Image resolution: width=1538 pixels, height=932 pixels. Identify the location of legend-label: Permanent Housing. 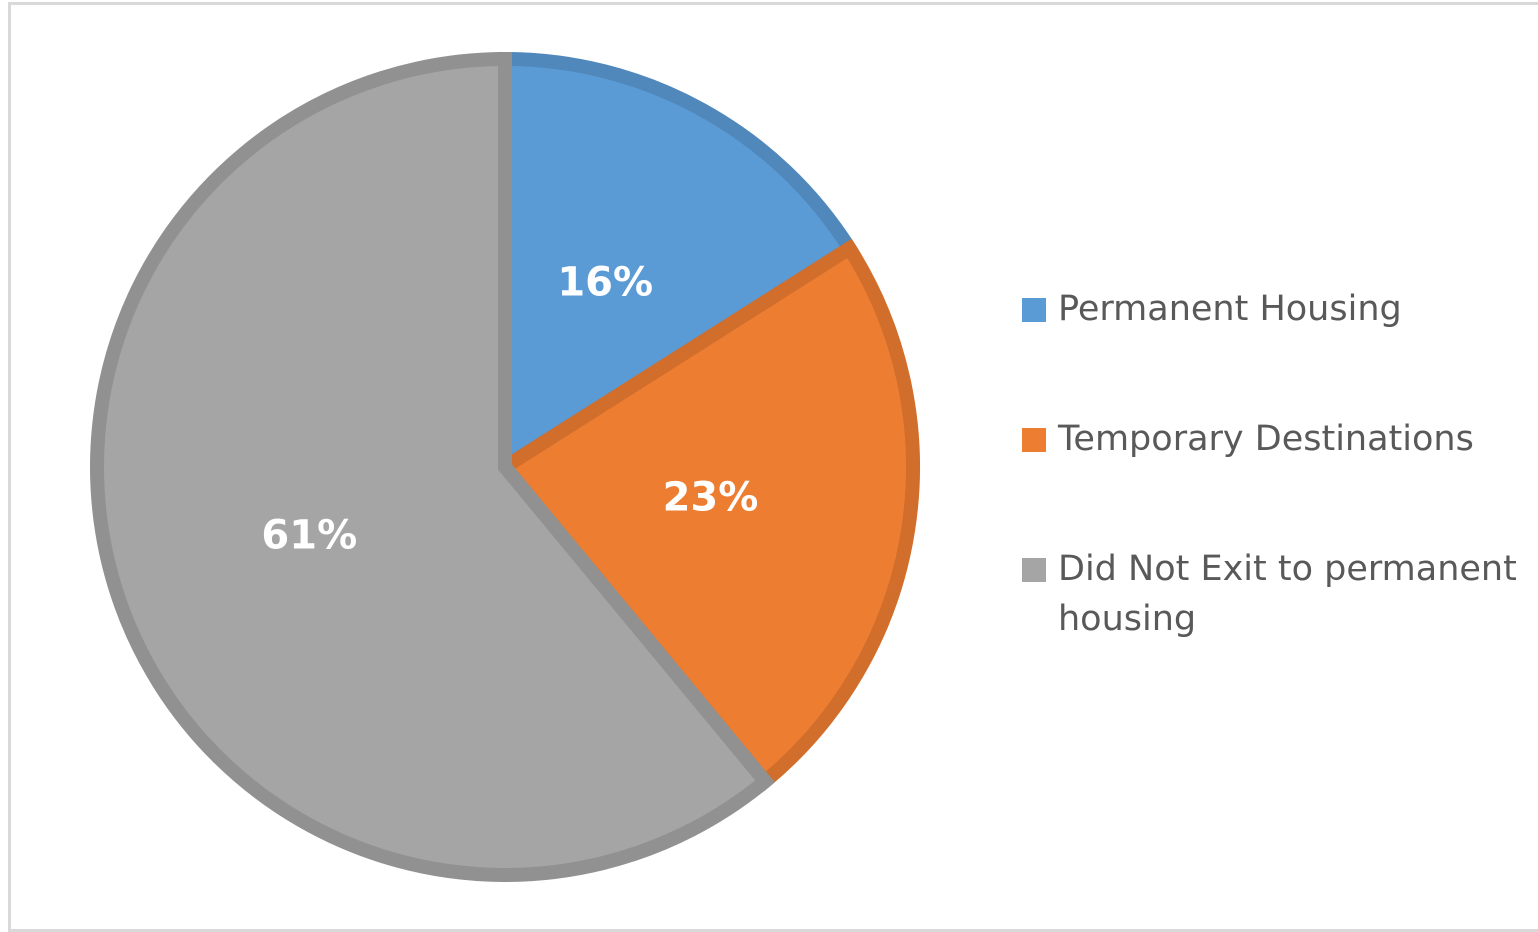
(1230, 309).